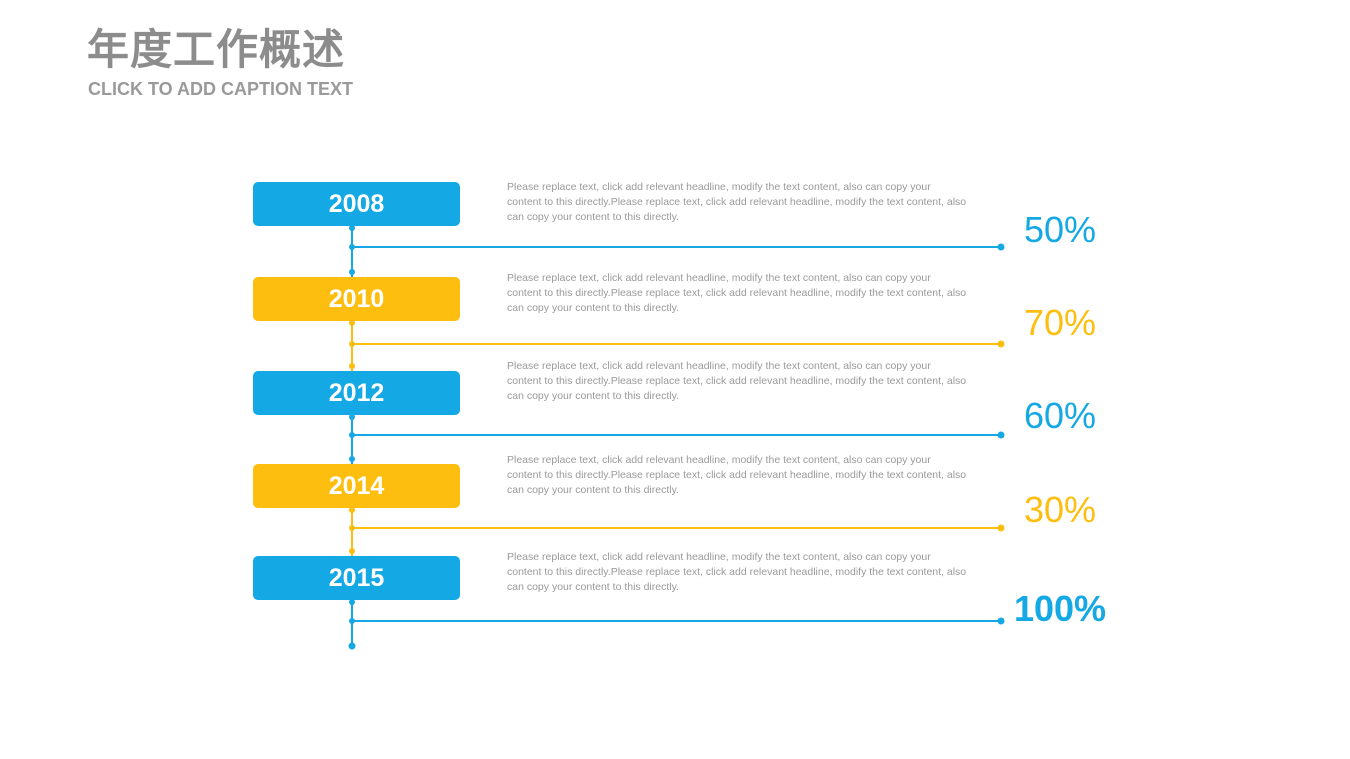 Image resolution: width=1350 pixels, height=759 pixels. What do you see at coordinates (216, 49) in the screenshot?
I see `slide-title: 年度工作概述` at bounding box center [216, 49].